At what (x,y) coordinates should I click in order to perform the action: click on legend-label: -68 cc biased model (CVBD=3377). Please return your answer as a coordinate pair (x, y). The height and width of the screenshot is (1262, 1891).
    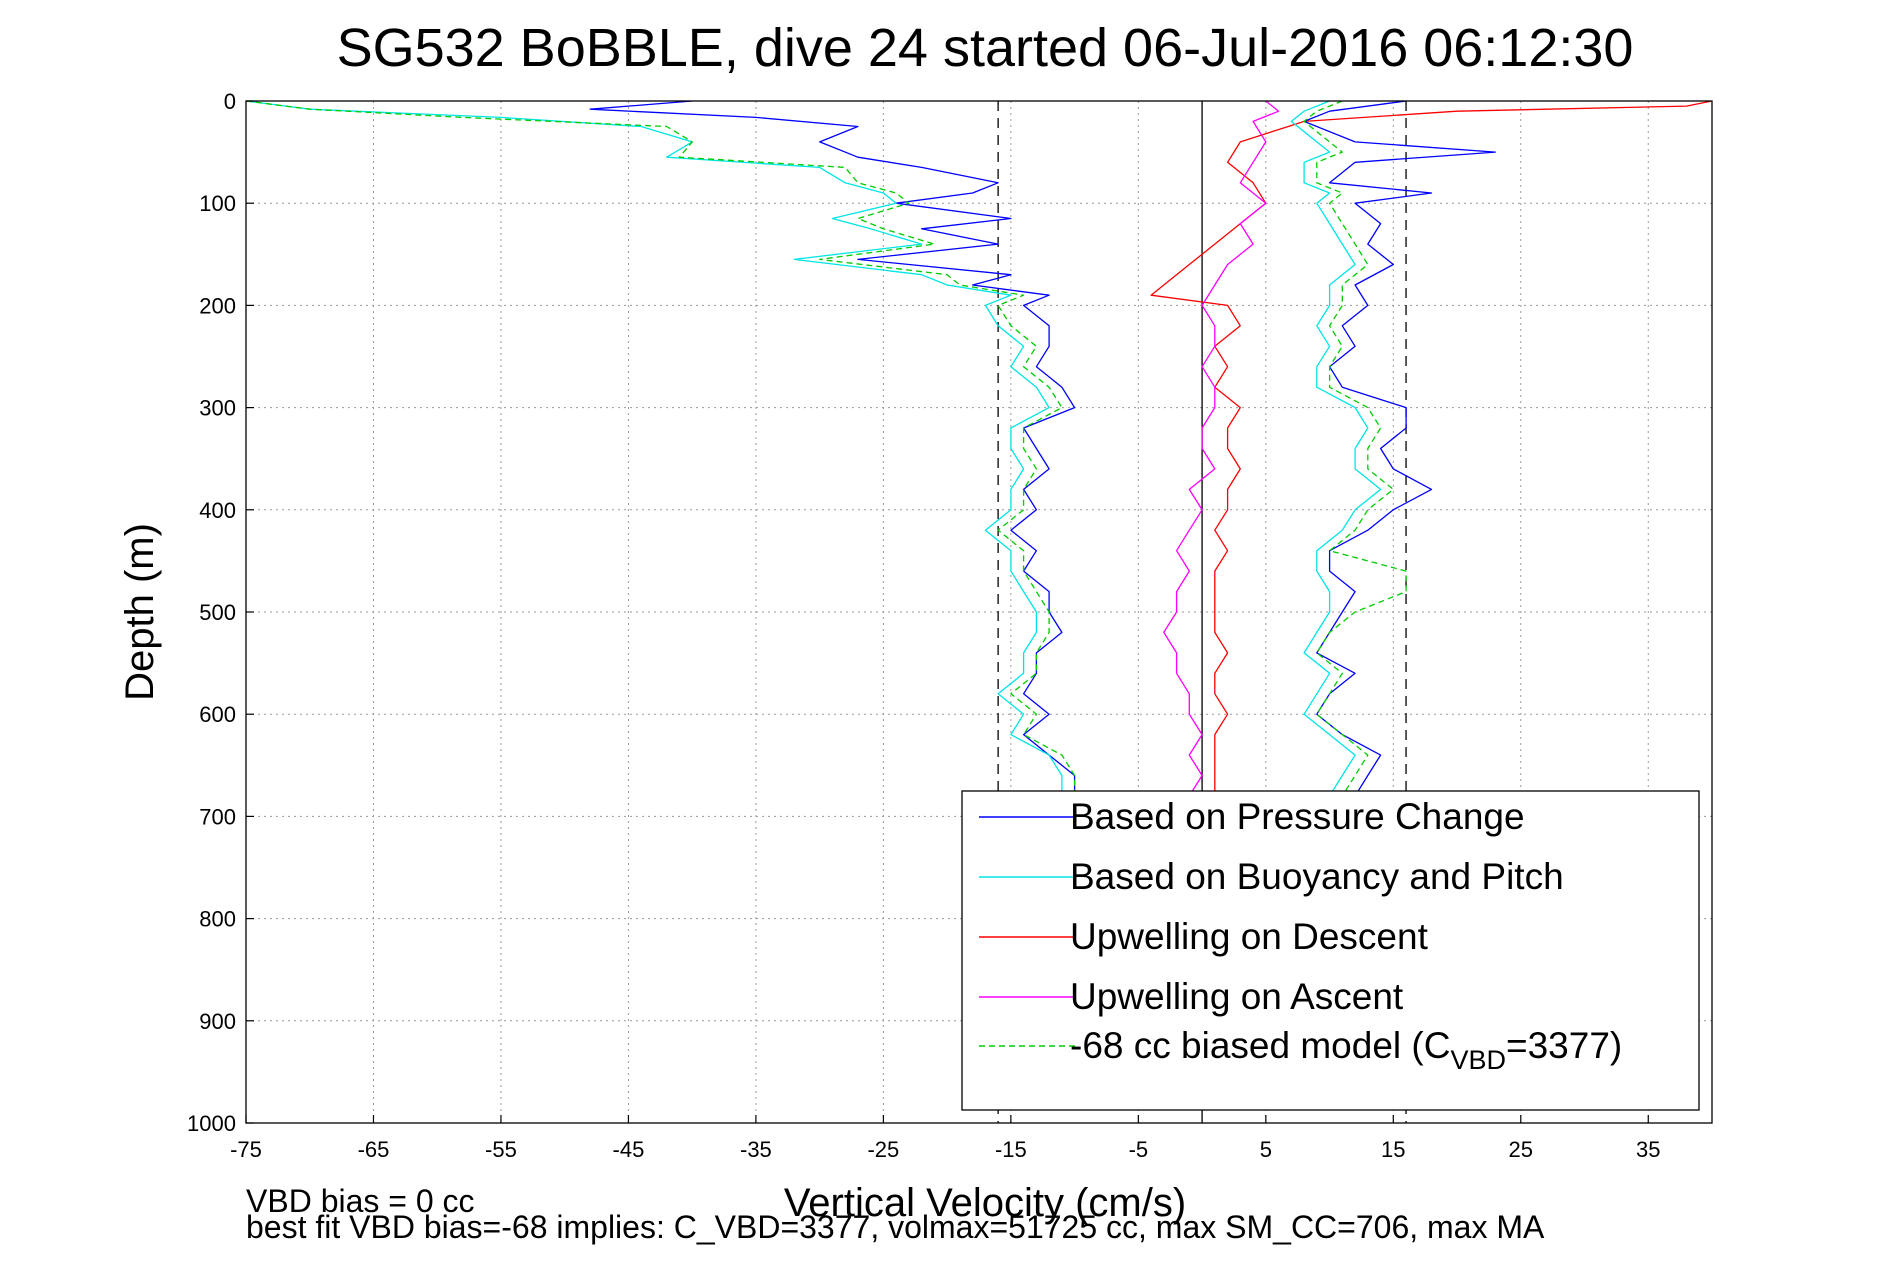
    Looking at the image, I should click on (1346, 1050).